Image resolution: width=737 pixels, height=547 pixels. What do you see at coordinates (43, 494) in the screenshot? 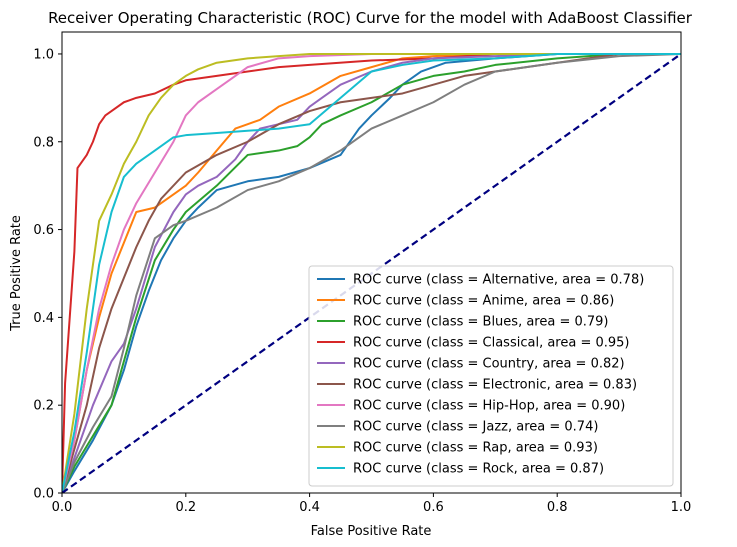
I see `y-tick-label: 0.0` at bounding box center [43, 494].